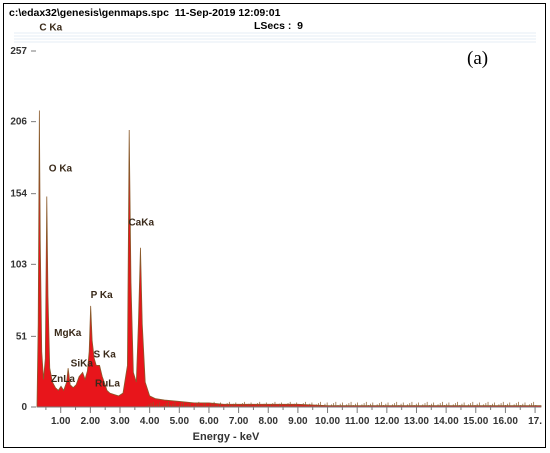  What do you see at coordinates (357, 421) in the screenshot?
I see `x-tick-label: 11.00` at bounding box center [357, 421].